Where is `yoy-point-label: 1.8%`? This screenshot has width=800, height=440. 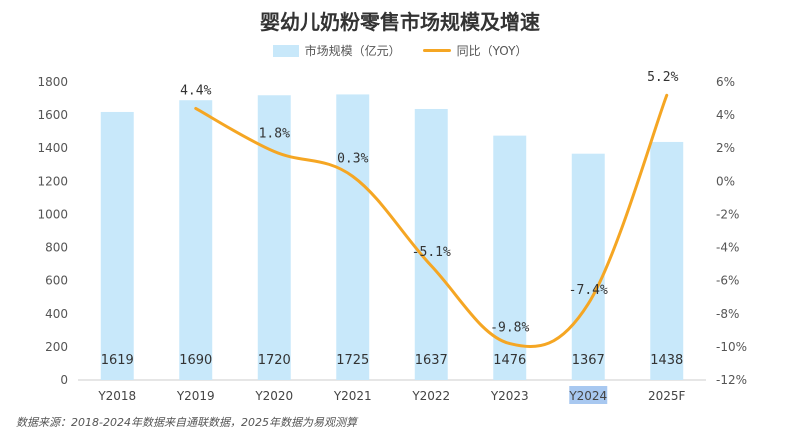 yoy-point-label: 1.8% is located at coordinates (274, 134).